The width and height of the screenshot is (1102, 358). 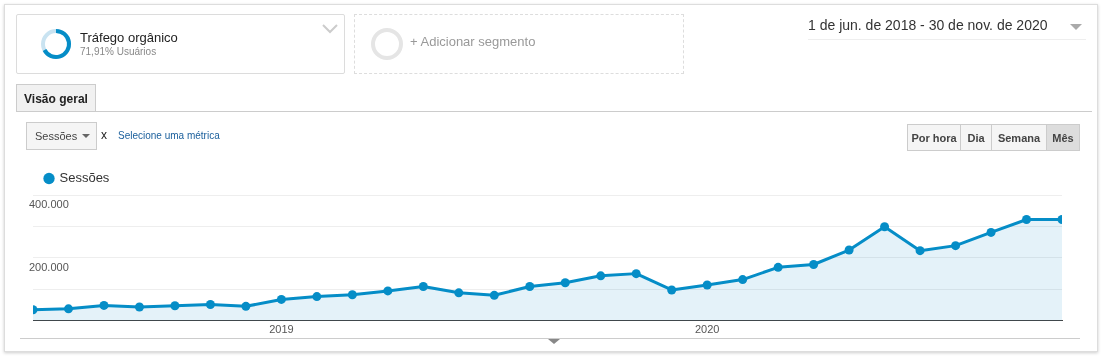 I want to click on chart-subtitle: 1 de jun. de 2018 - 30 de nov. de 2020, so click(x=947, y=28).